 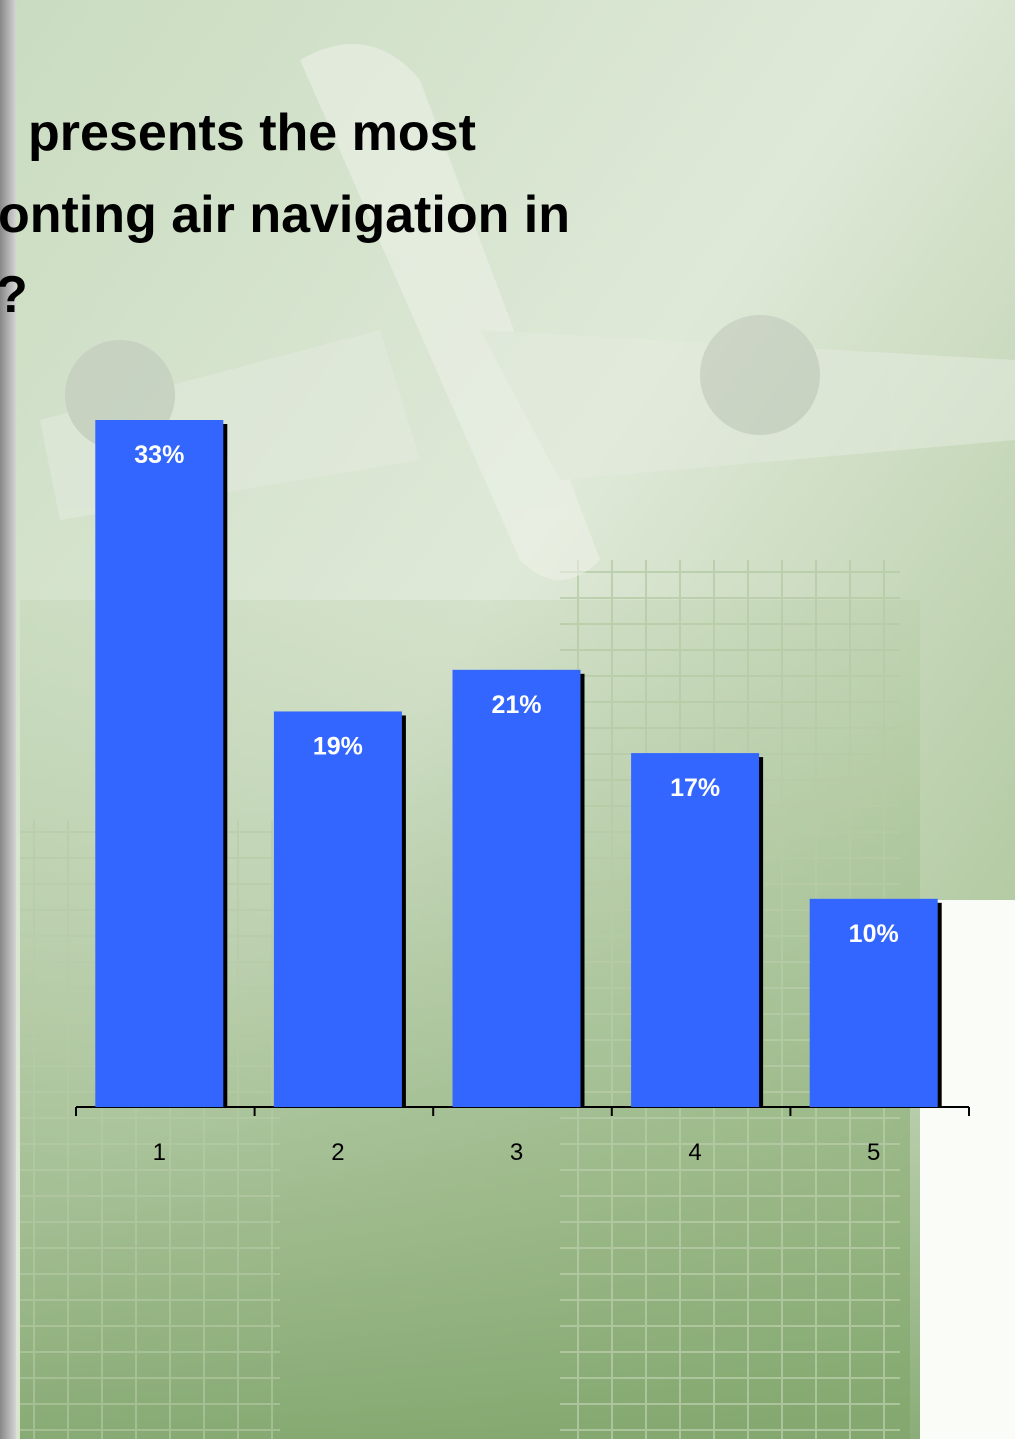 What do you see at coordinates (694, 1152) in the screenshot?
I see `x-tick-label: 4` at bounding box center [694, 1152].